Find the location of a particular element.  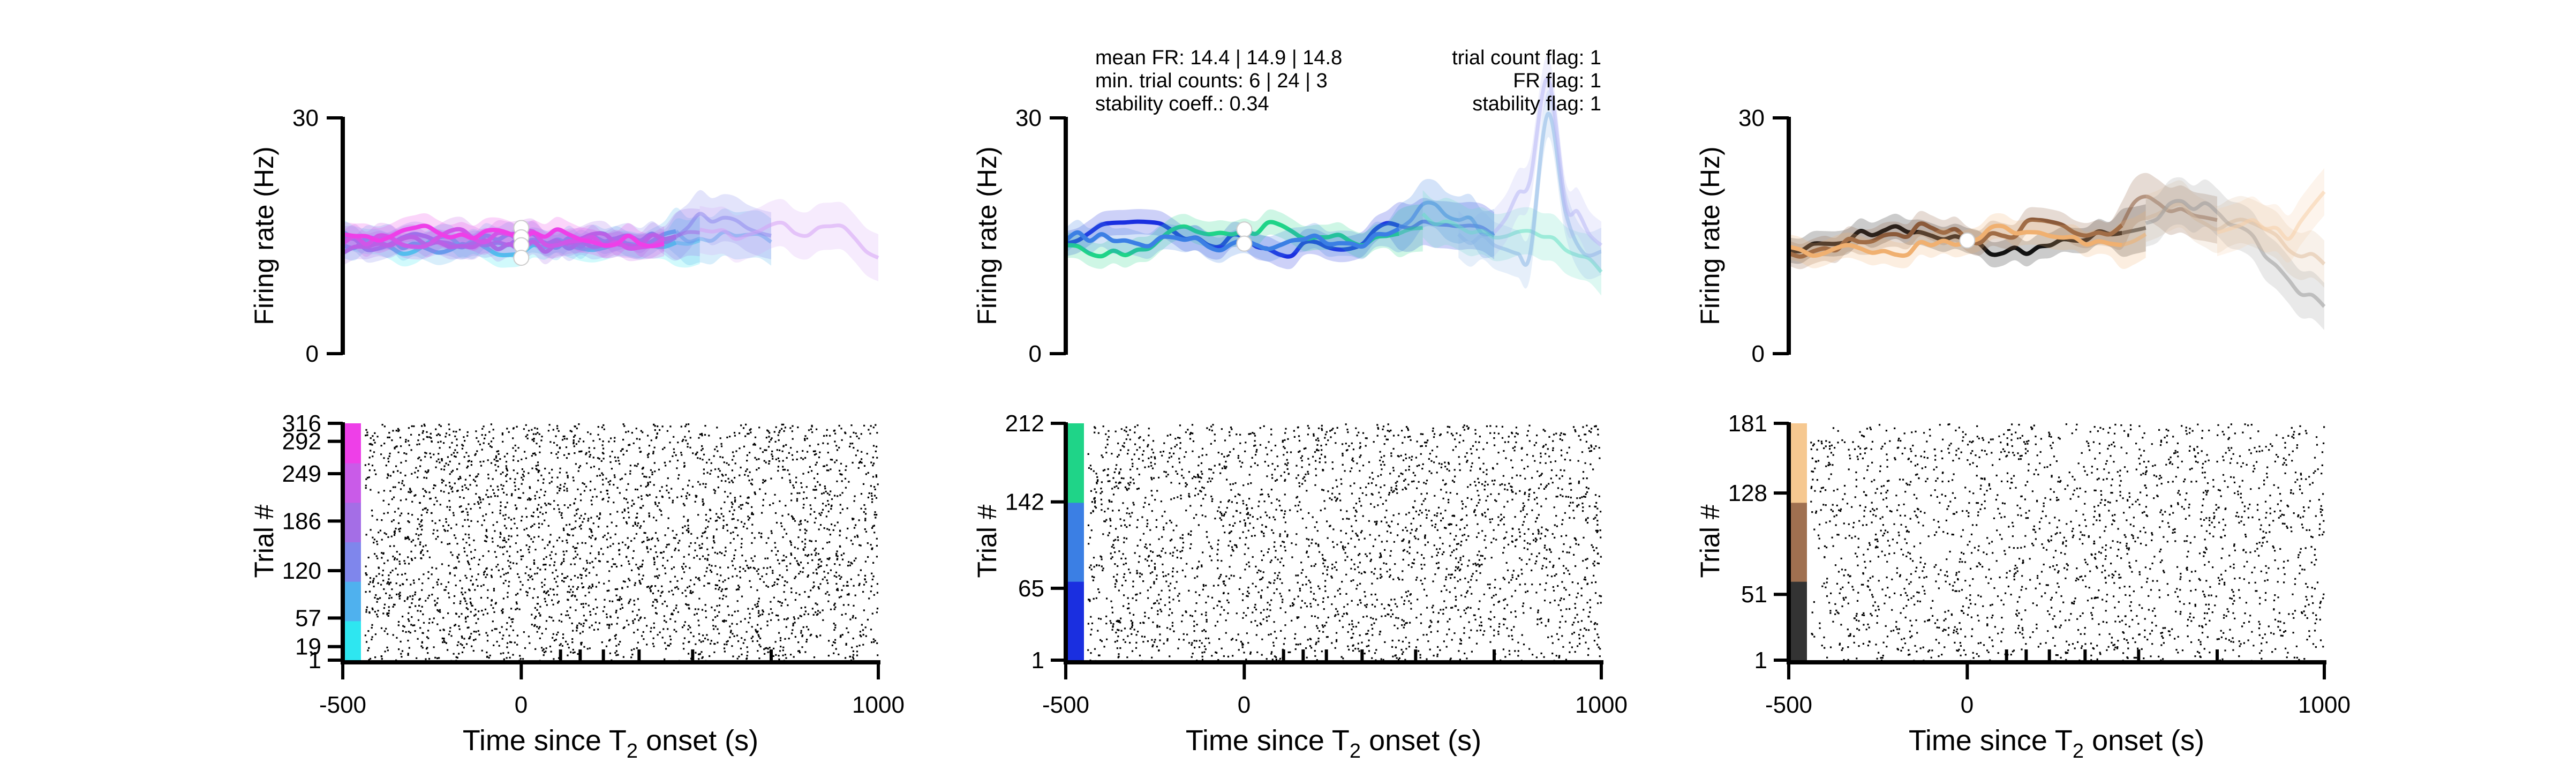

y-axis-title-left: Firing rate (Hz) is located at coordinates (264, 235).